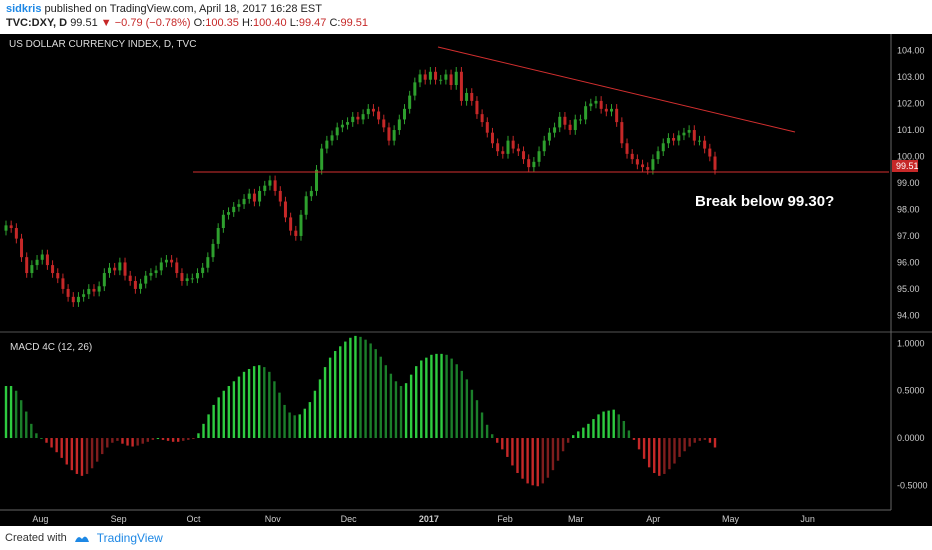 This screenshot has width=932, height=550. What do you see at coordinates (911, 51) in the screenshot?
I see `price-tick-label: 104.00` at bounding box center [911, 51].